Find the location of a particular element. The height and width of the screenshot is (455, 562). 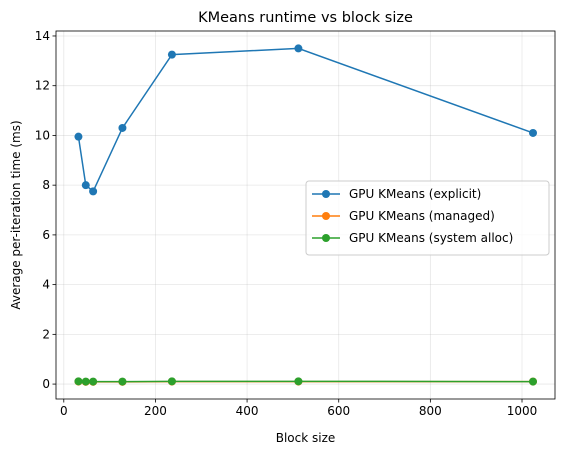

legend-label: GPU KMeans (managed) is located at coordinates (422, 216).